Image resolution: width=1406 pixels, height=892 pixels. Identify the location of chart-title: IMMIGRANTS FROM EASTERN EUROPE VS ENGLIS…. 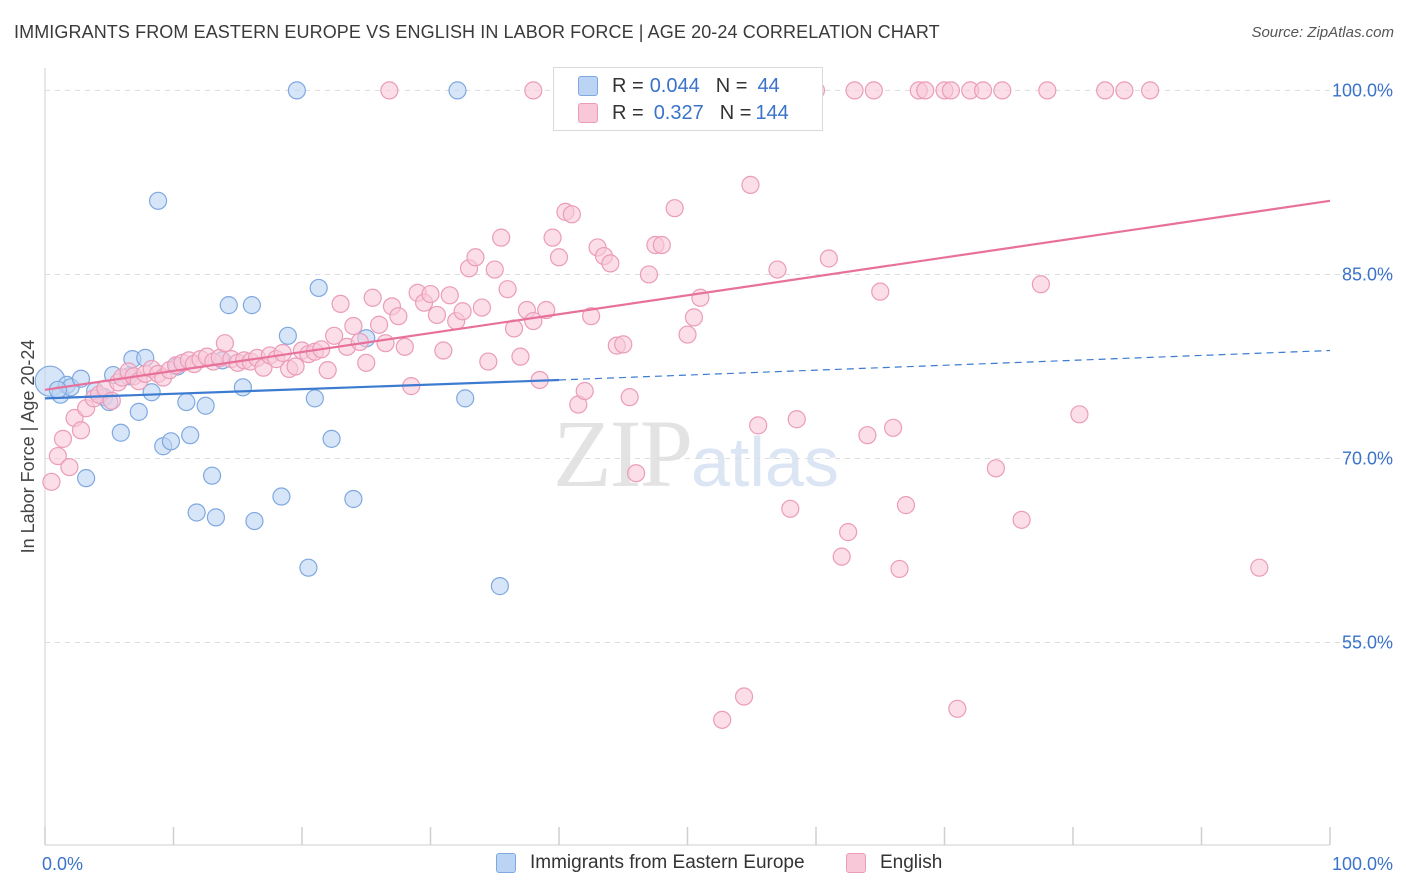
(477, 32).